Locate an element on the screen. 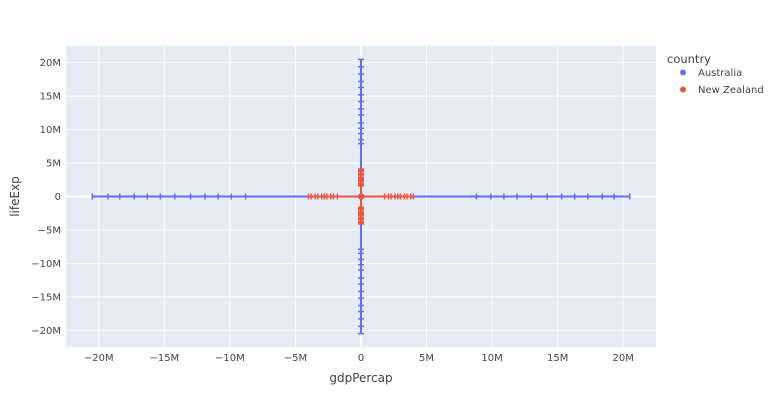 The image size is (768, 410). y-tick-label: −15M is located at coordinates (46, 297).